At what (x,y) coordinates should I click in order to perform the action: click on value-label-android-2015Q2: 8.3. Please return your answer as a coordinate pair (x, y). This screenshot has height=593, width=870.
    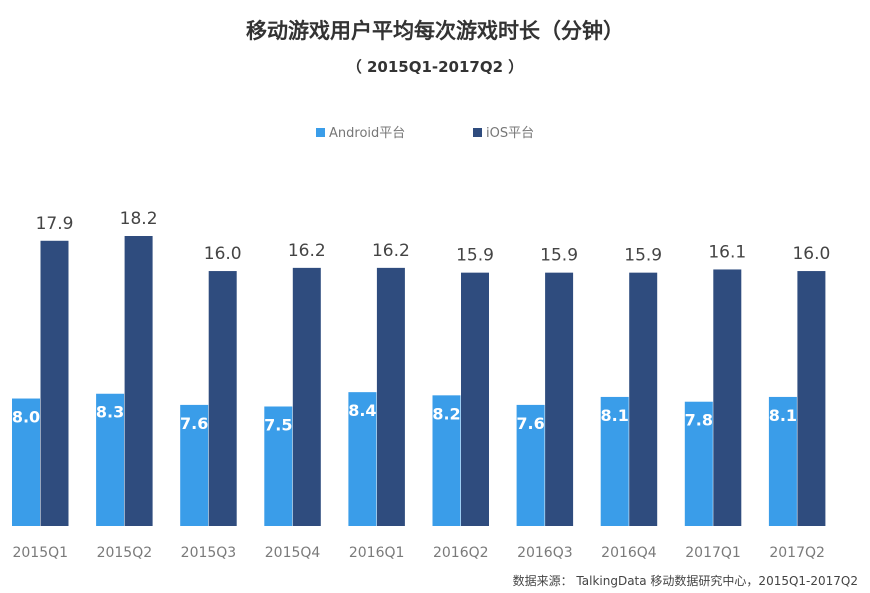
    Looking at the image, I should click on (110, 412).